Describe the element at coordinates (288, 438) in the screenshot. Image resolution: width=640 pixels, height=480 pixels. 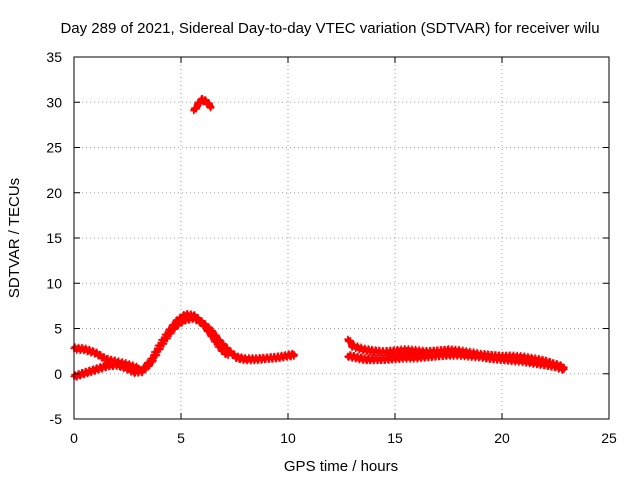
I see `x-tick-label: 10` at that location.